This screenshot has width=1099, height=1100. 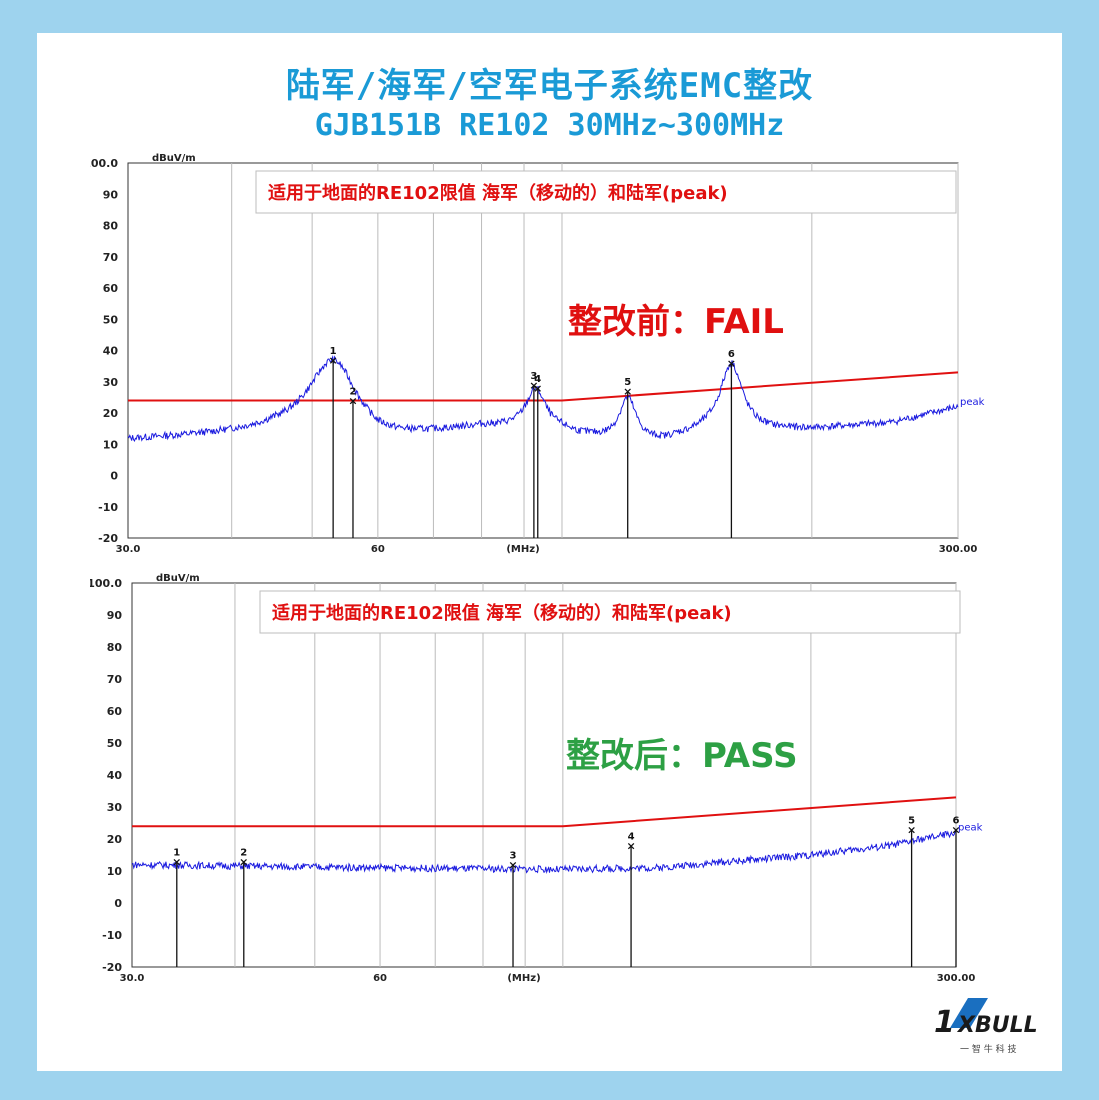 I want to click on company-logo: 1 XBULL 一 智 牛 科 技, so click(x=995, y=1025).